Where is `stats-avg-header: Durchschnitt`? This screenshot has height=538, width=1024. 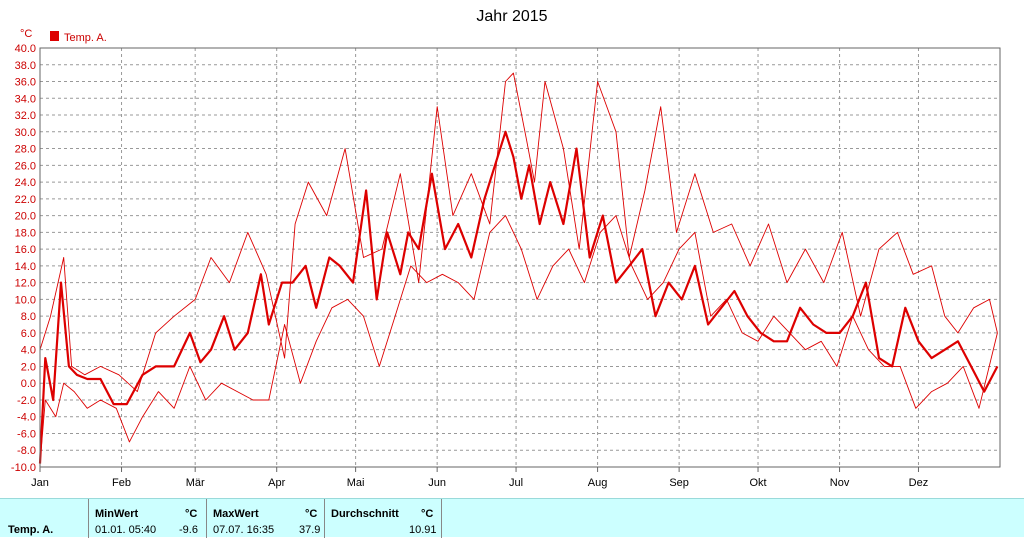
stats-avg-header: Durchschnitt is located at coordinates (365, 514).